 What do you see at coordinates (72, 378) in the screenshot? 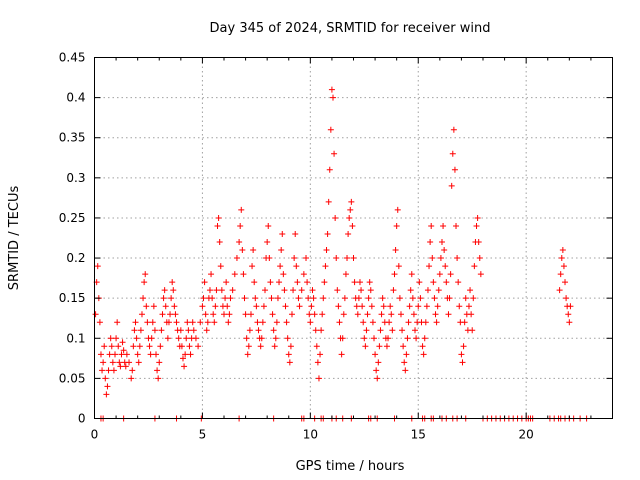
I see `y-tick-label: 0.05` at bounding box center [72, 378].